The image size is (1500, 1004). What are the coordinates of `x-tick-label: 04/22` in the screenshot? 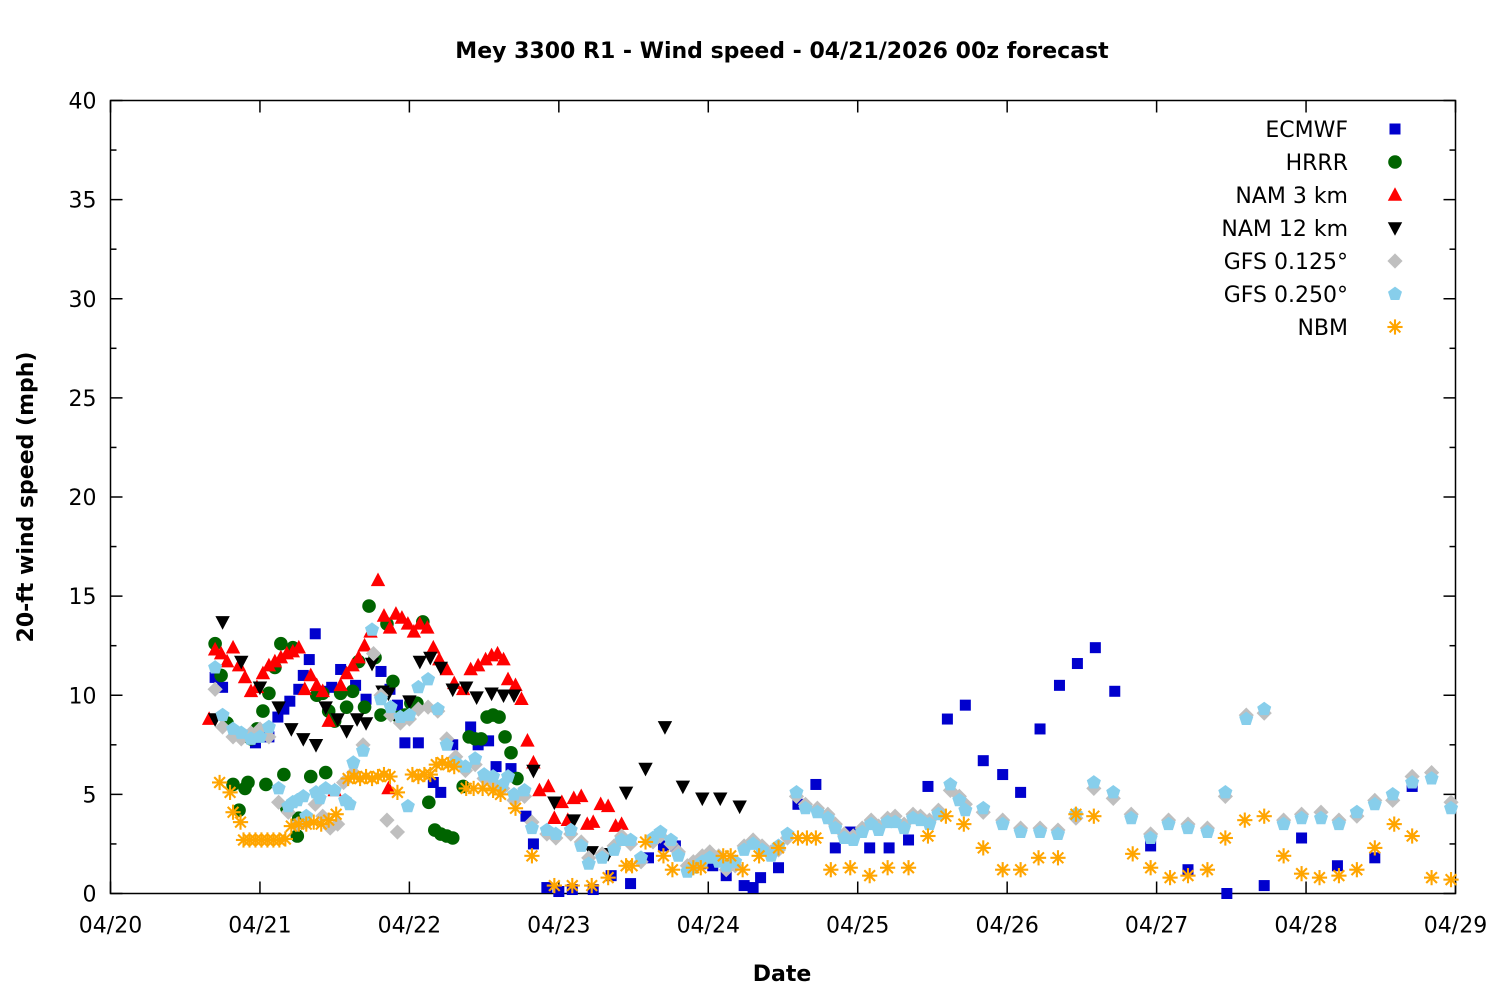 It's located at (409, 926).